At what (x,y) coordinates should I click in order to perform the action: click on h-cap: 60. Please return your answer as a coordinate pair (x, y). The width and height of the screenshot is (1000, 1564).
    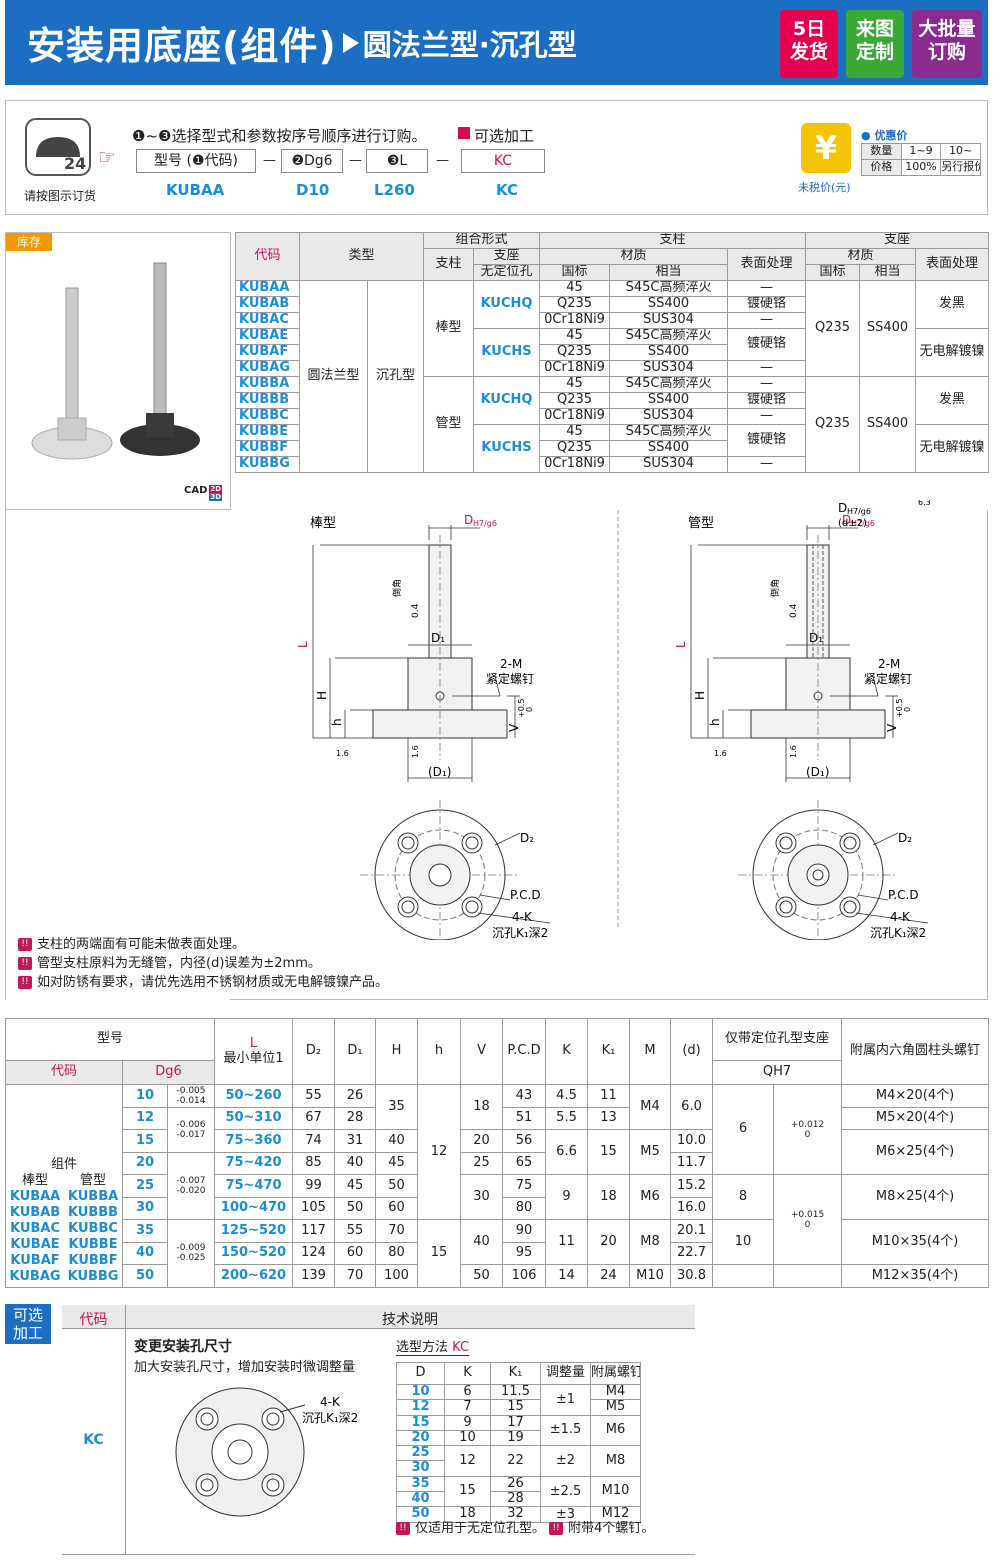
    Looking at the image, I should click on (397, 1208).